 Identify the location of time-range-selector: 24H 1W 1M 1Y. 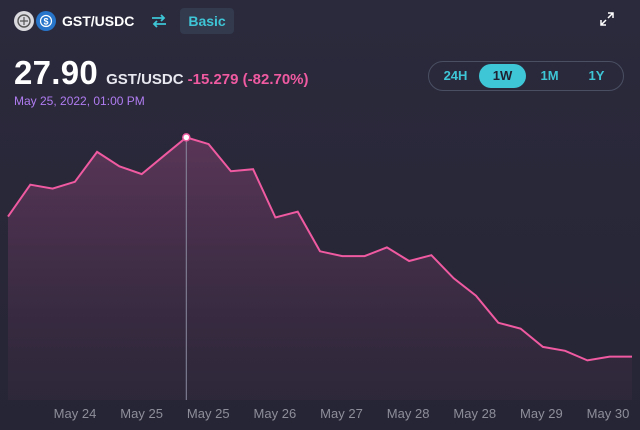
(526, 76).